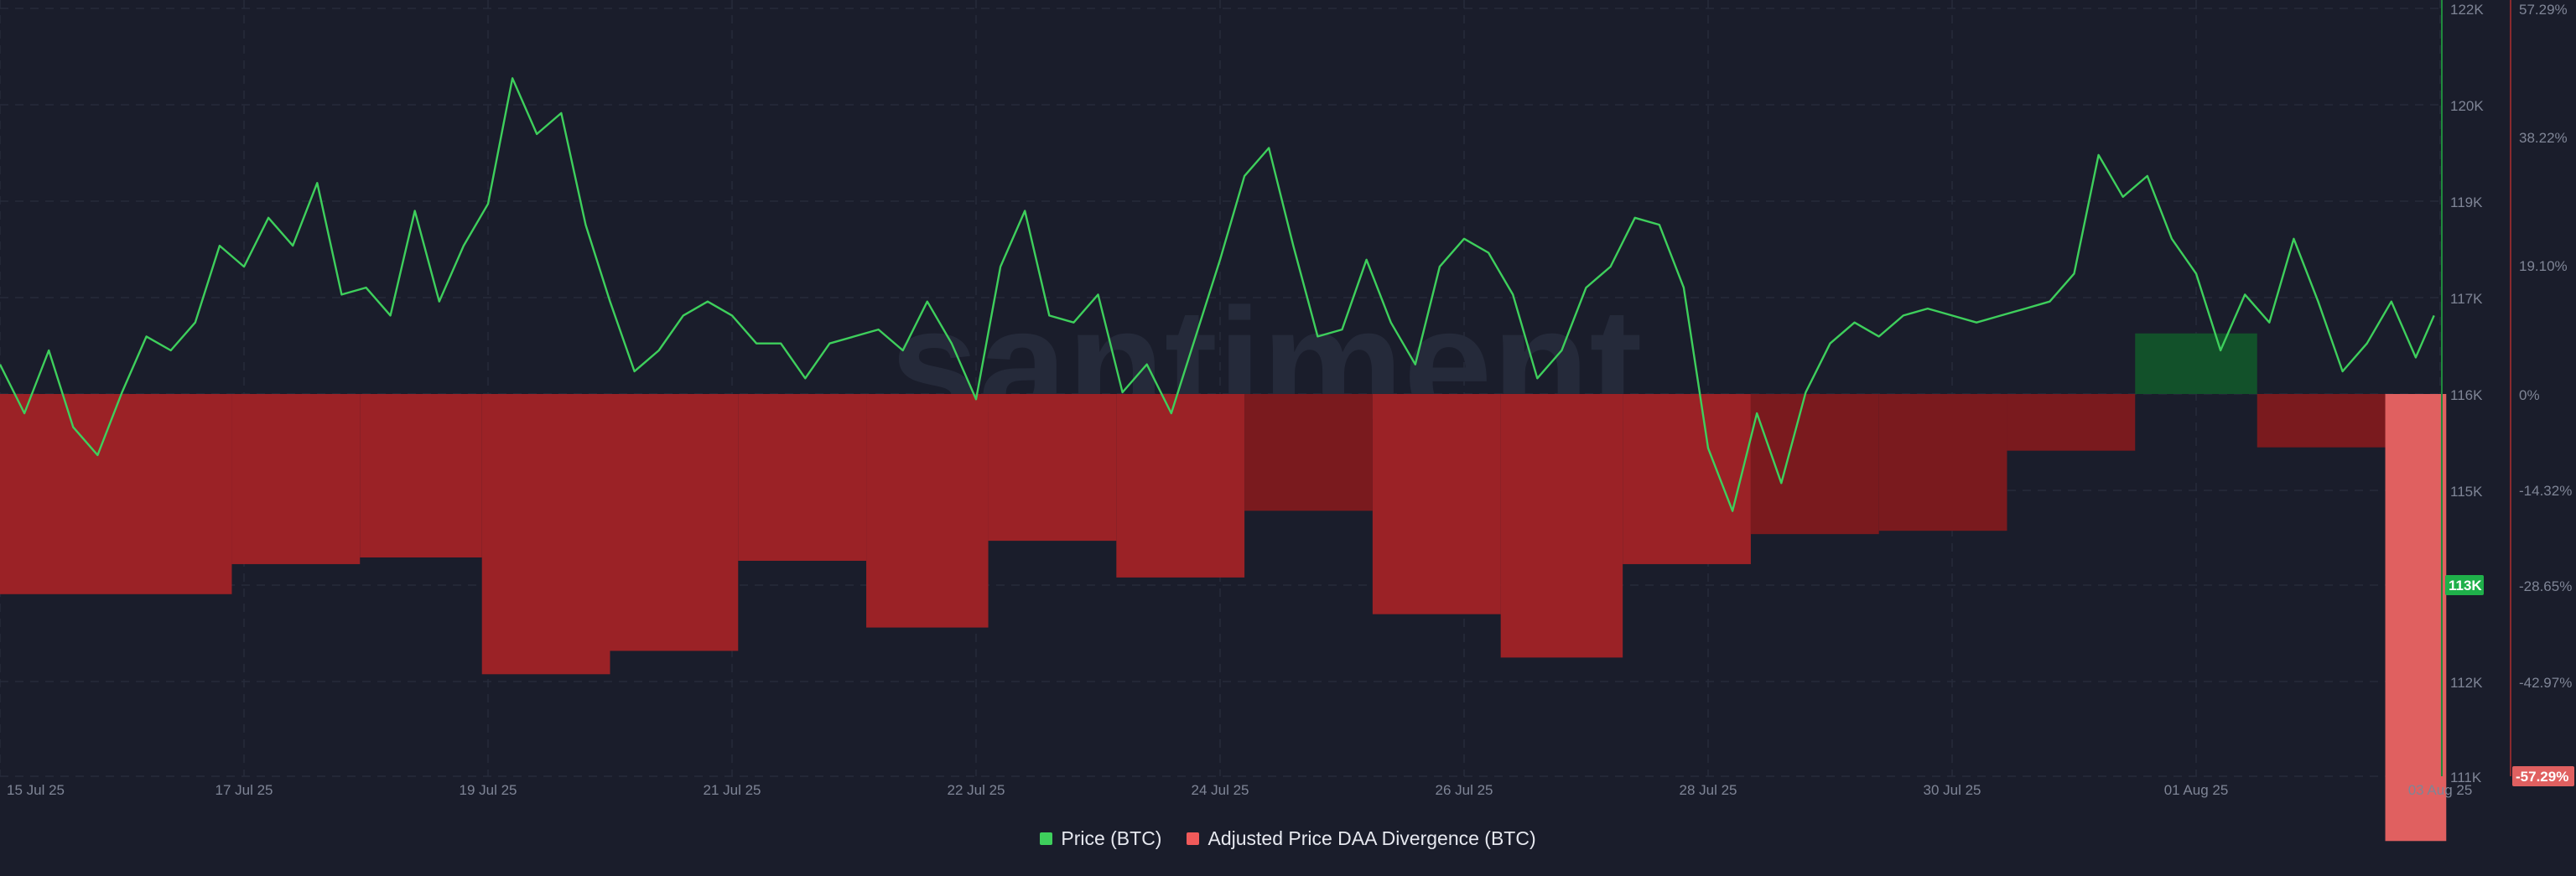 Image resolution: width=2576 pixels, height=876 pixels. I want to click on x-tick-label: 19 Jul 25, so click(489, 790).